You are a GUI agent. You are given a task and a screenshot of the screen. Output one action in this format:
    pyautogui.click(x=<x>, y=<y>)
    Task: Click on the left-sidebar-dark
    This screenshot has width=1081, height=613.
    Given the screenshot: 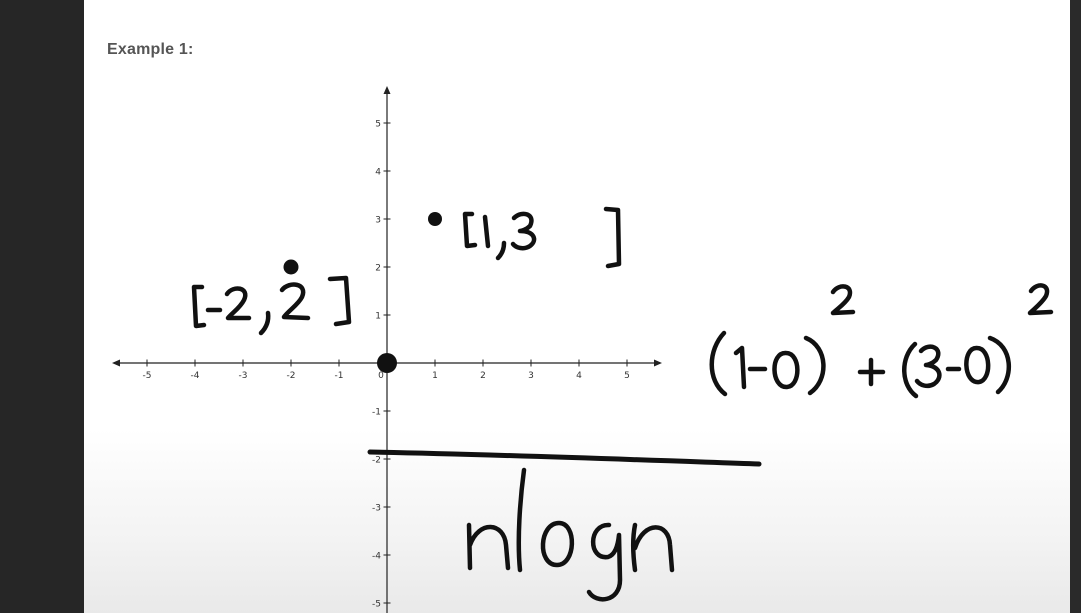 What is the action you would take?
    pyautogui.click(x=42, y=306)
    